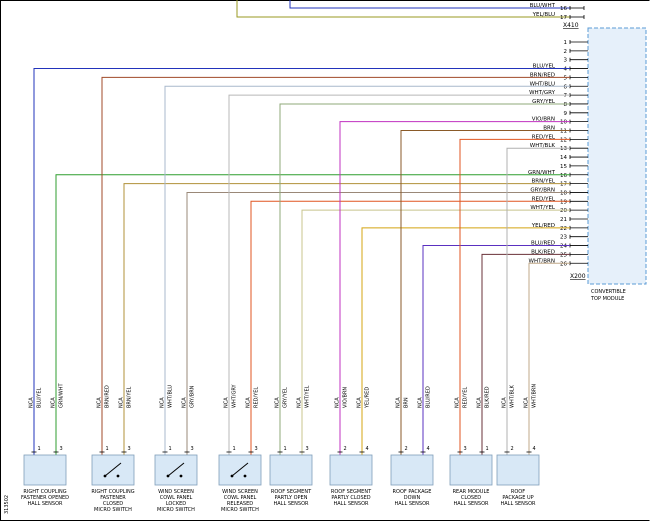 The height and width of the screenshot is (521, 650). What do you see at coordinates (543, 226) in the screenshot?
I see `module-pin-22-color-label: YEL/RED` at bounding box center [543, 226].